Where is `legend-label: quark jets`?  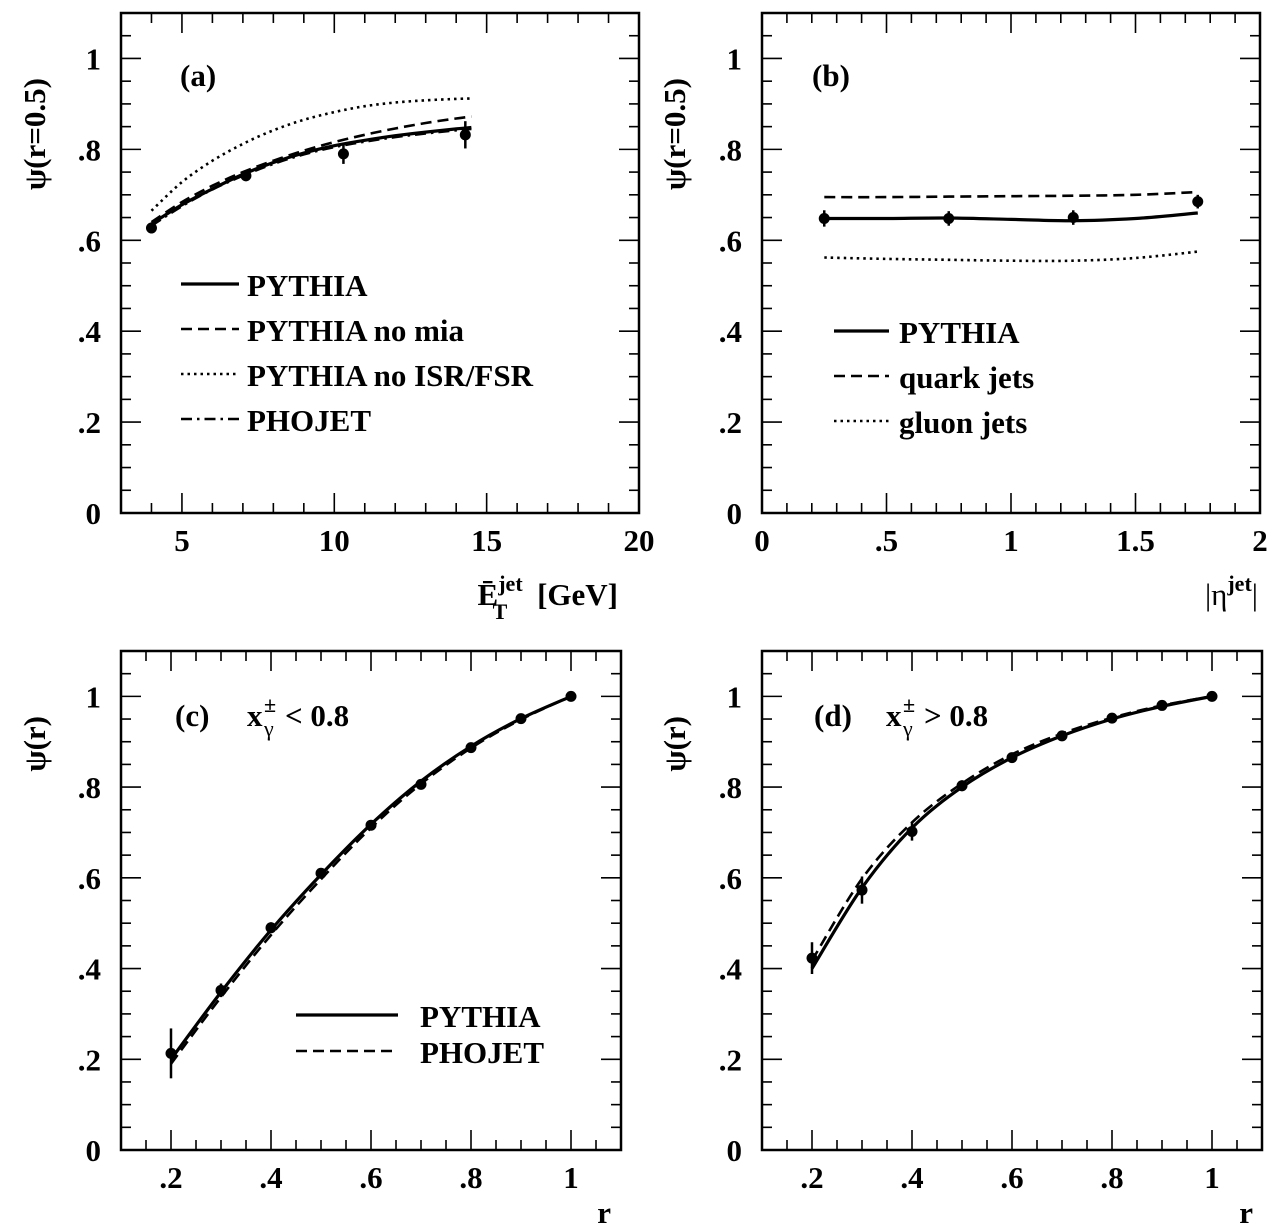 legend-label: quark jets is located at coordinates (966, 377).